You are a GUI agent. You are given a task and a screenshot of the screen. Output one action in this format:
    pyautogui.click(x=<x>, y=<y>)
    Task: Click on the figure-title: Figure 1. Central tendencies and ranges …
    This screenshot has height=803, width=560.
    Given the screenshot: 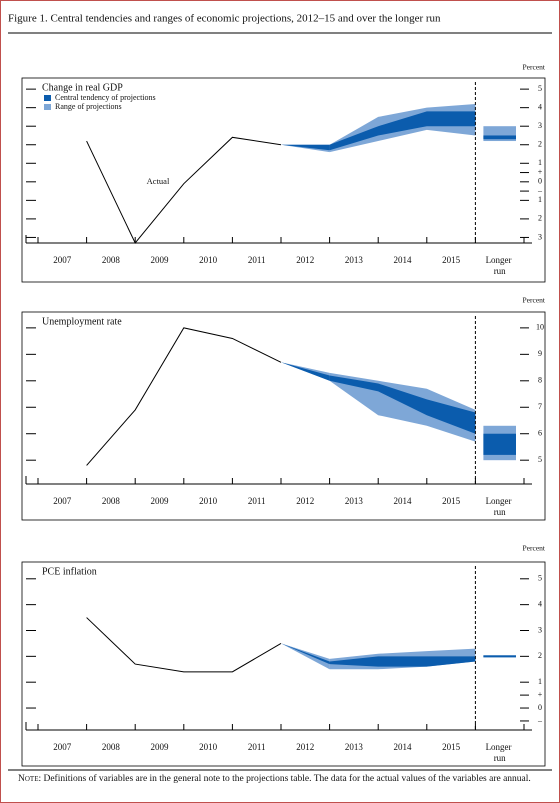 What is the action you would take?
    pyautogui.click(x=224, y=19)
    